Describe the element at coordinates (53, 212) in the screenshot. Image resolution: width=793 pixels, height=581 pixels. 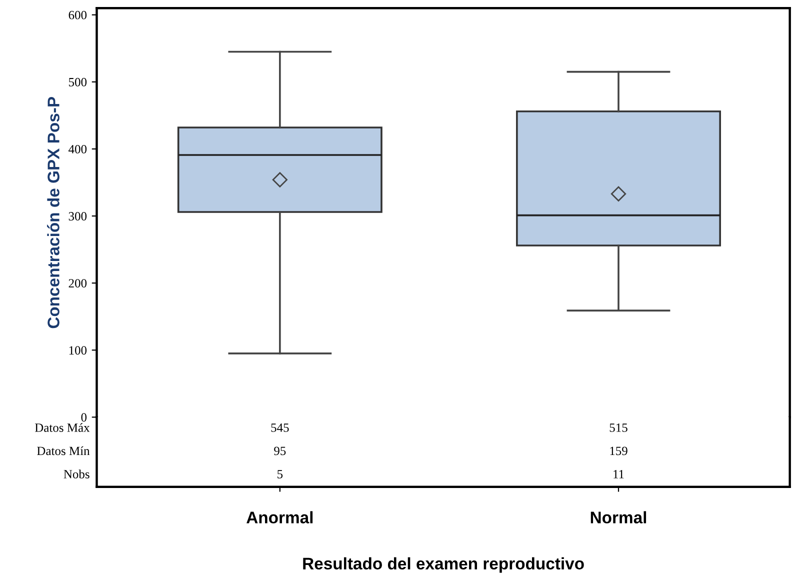
I see `y-axis-title: Concentración de GPX Pos-P` at that location.